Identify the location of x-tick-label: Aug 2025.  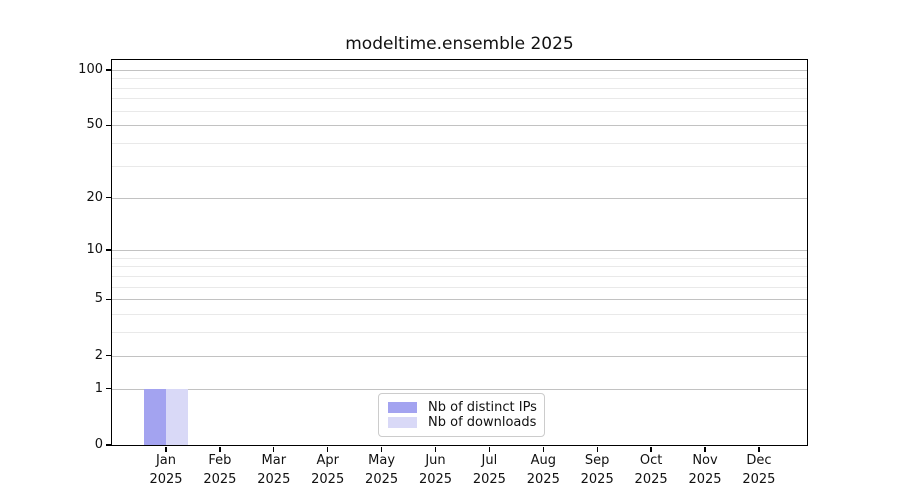
(543, 471).